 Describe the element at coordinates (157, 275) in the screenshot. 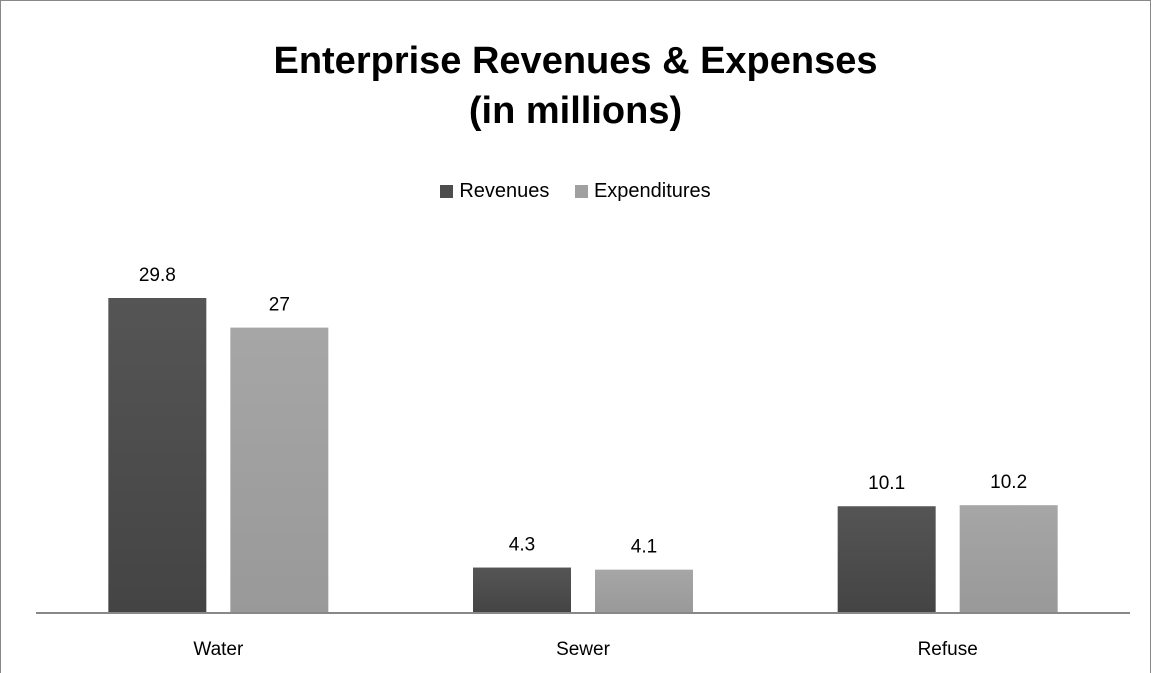

I see `data-label-revenues-water: 29.8` at that location.